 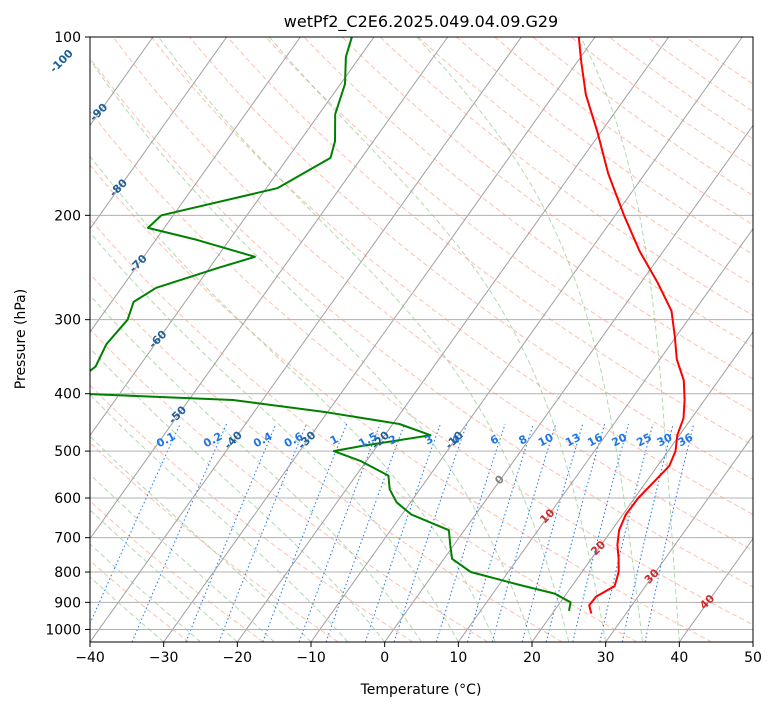 What do you see at coordinates (67, 452) in the screenshot?
I see `y-tick-label: 500` at bounding box center [67, 452].